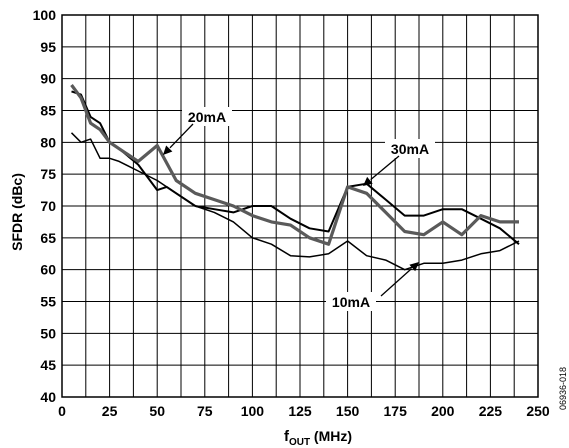  Describe the element at coordinates (48, 111) in the screenshot. I see `y-tick-label: 85` at that location.